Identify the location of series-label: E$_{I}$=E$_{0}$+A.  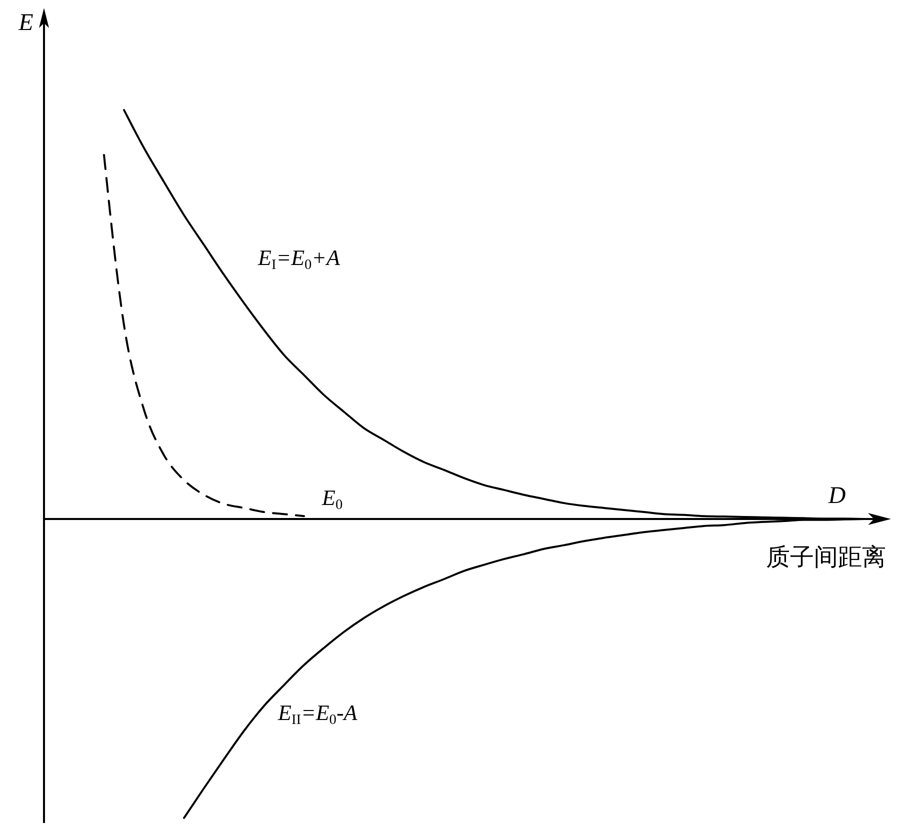
(299, 259).